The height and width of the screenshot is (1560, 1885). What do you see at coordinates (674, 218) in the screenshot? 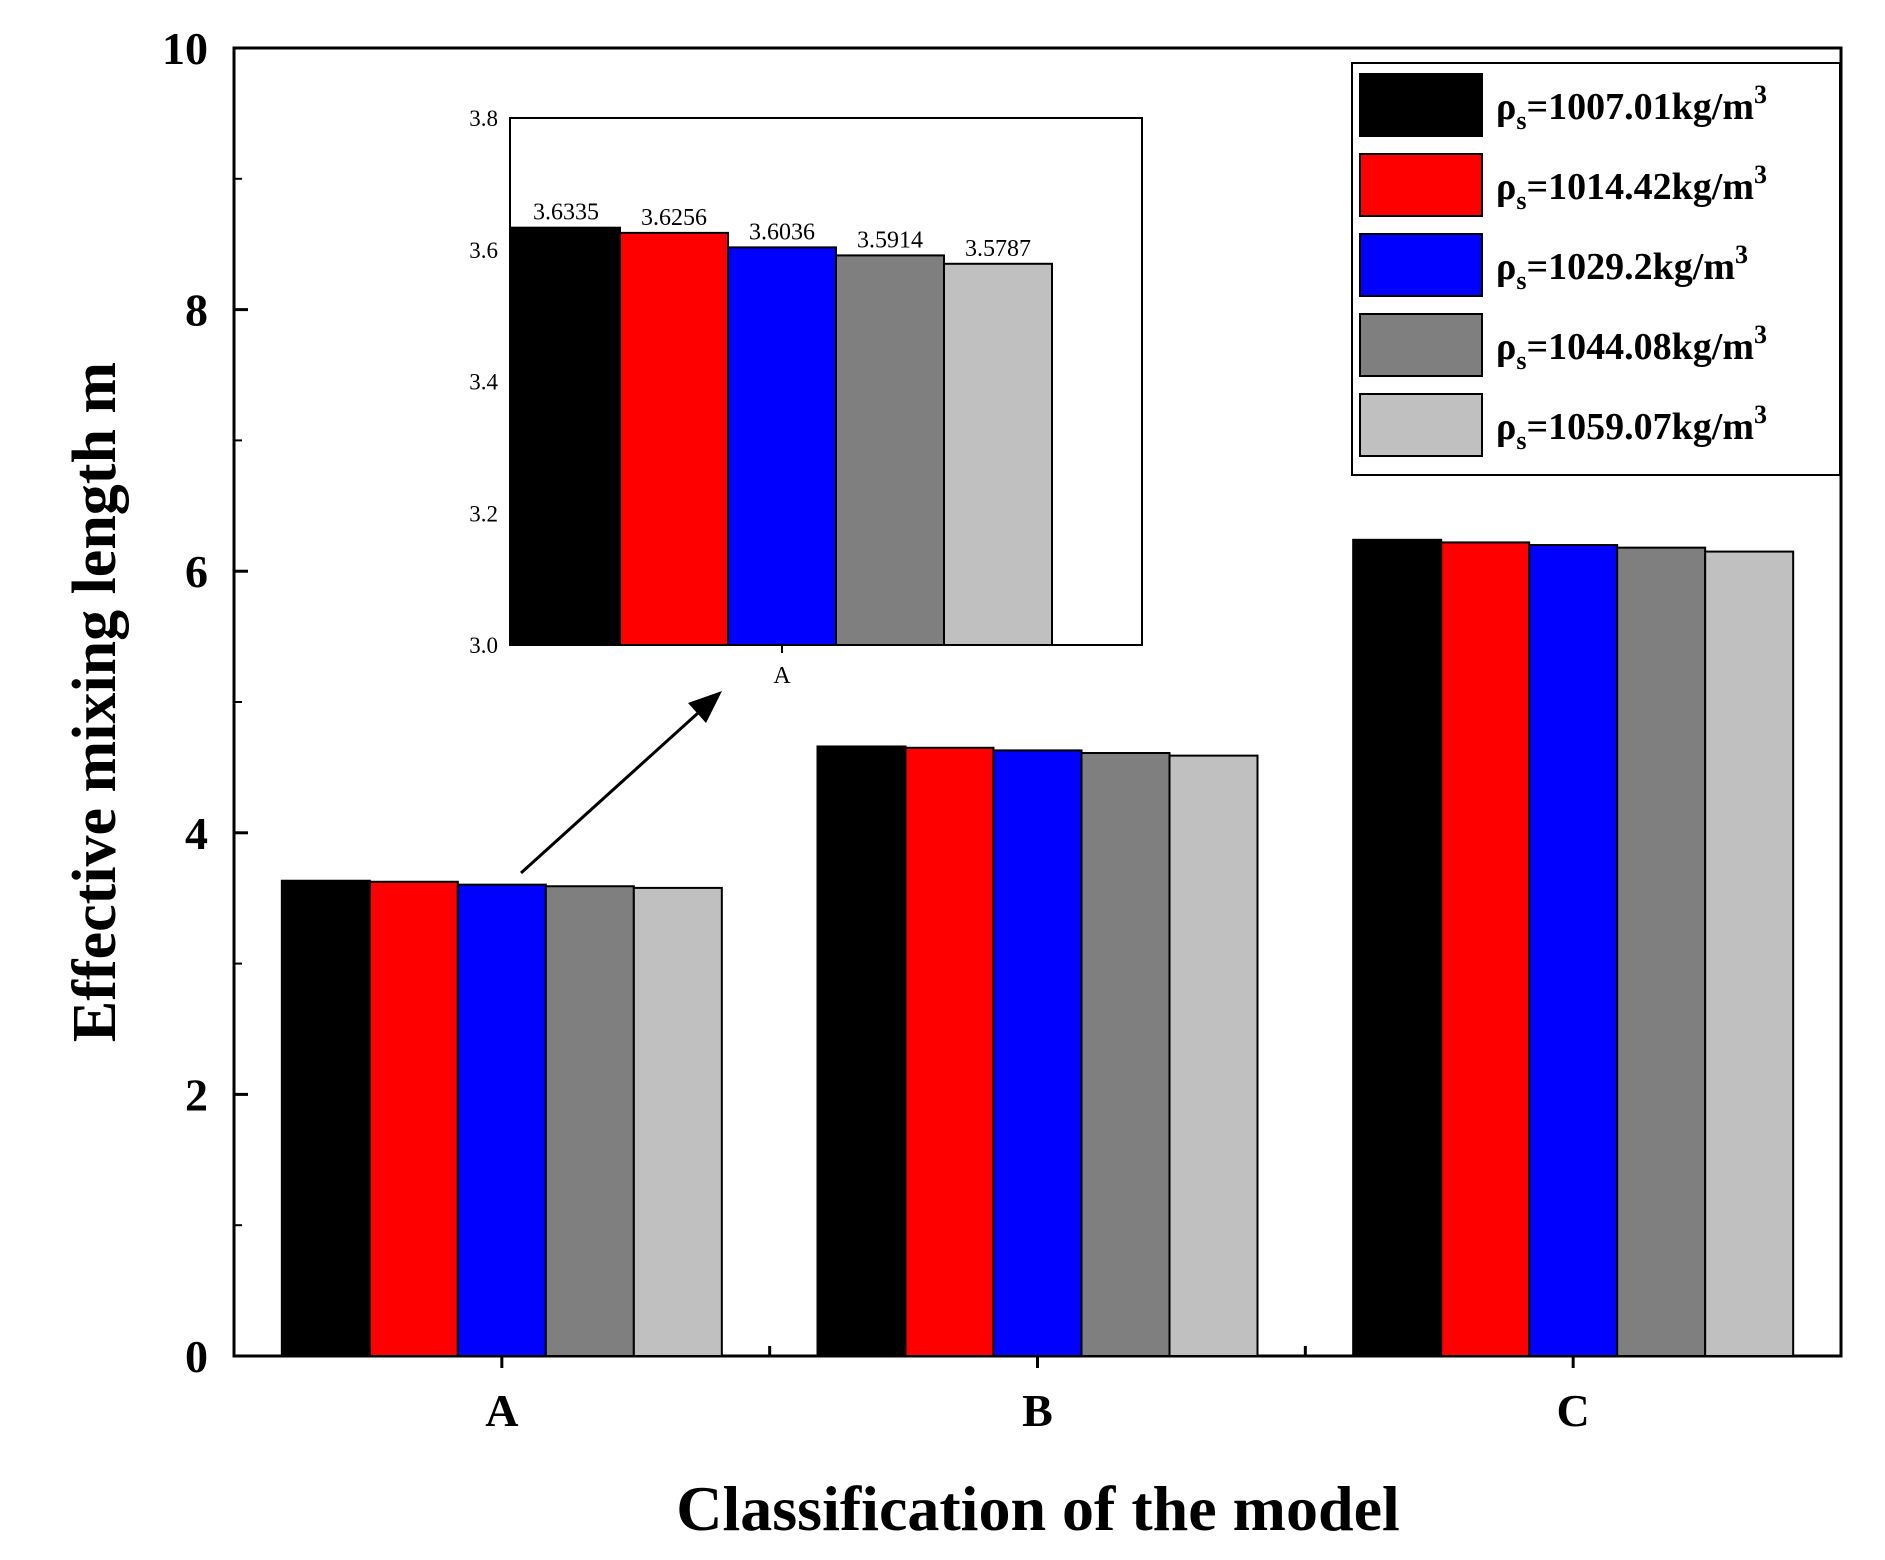
I see `inset-data-label: 3.6256` at bounding box center [674, 218].